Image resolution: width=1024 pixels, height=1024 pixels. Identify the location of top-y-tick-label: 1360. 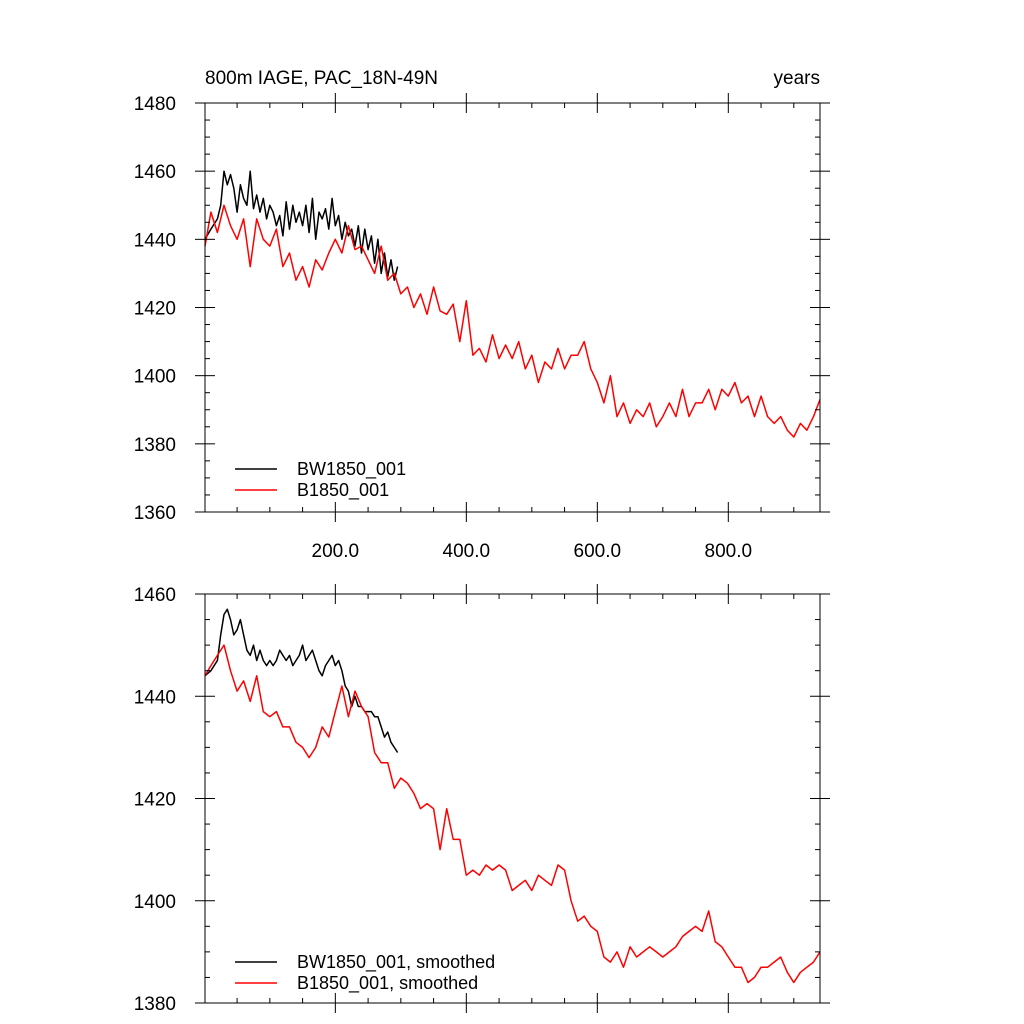
(155, 513).